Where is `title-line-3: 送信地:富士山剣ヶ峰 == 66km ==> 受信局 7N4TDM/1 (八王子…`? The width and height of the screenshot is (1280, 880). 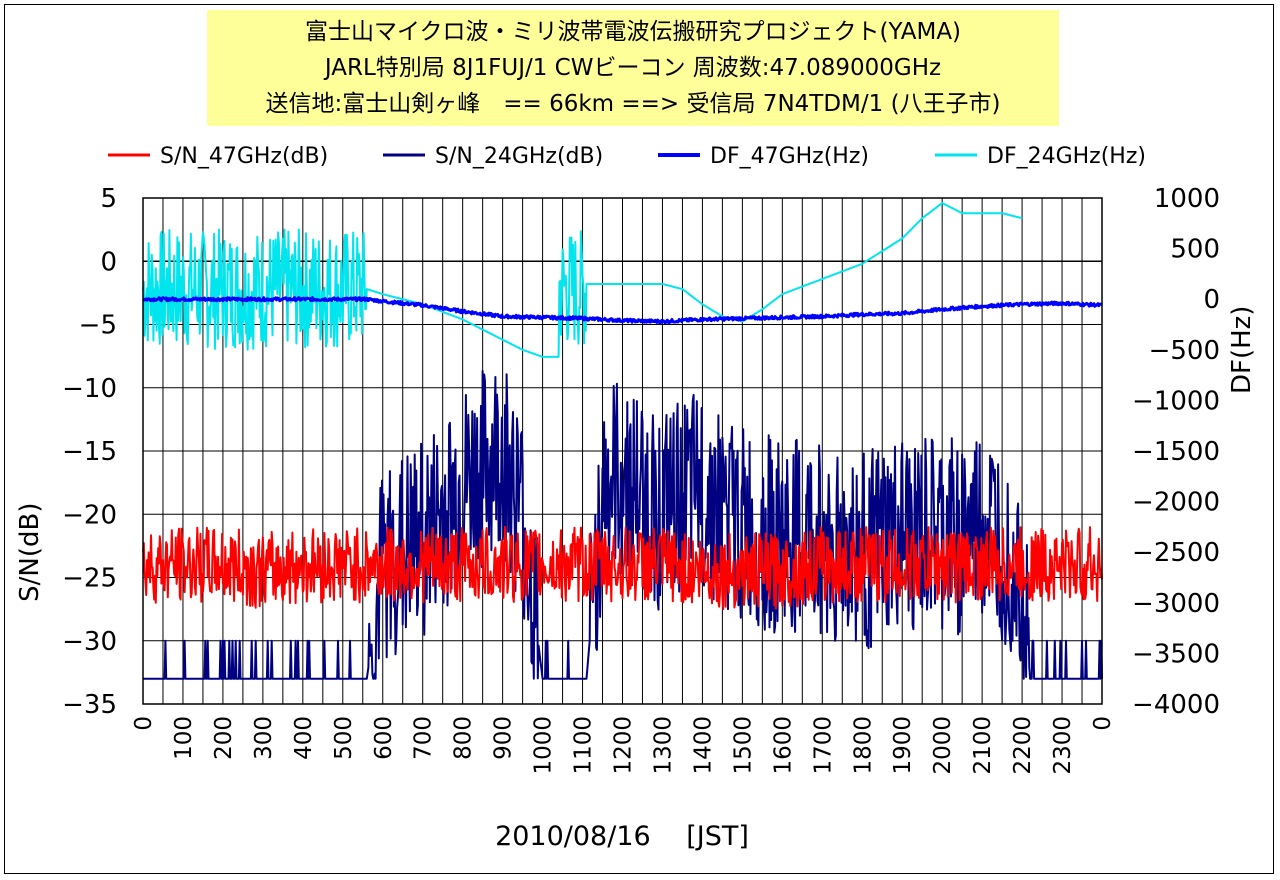 title-line-3: 送信地:富士山剣ヶ峰 == 66km ==> 受信局 7N4TDM/1 (八王子… is located at coordinates (633, 104).